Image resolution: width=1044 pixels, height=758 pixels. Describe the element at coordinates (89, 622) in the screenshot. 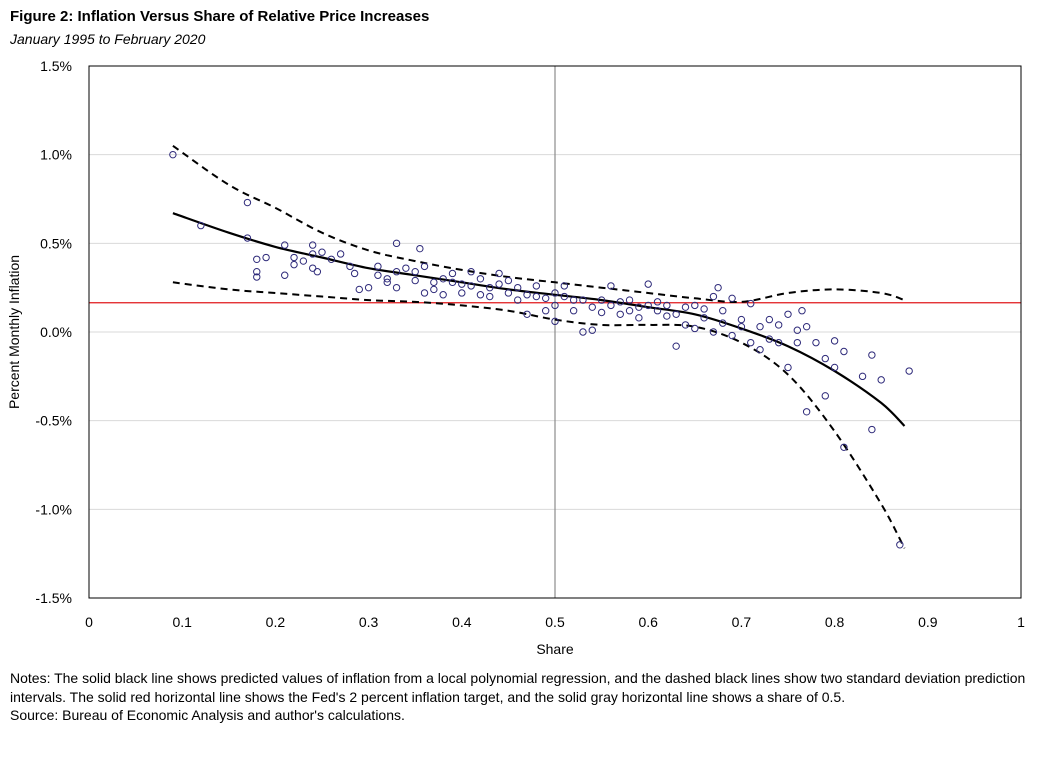

I see `x-tick-label: 0` at that location.